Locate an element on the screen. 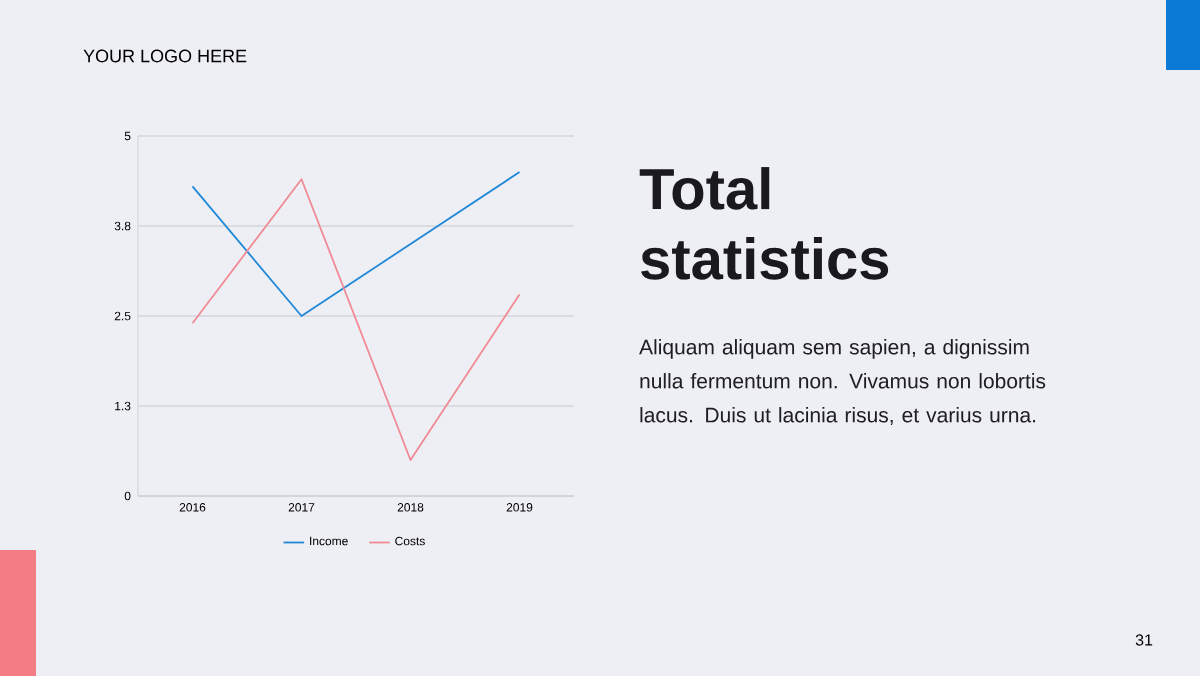 Image resolution: width=1200 pixels, height=676 pixels. line-series is located at coordinates (356, 319).